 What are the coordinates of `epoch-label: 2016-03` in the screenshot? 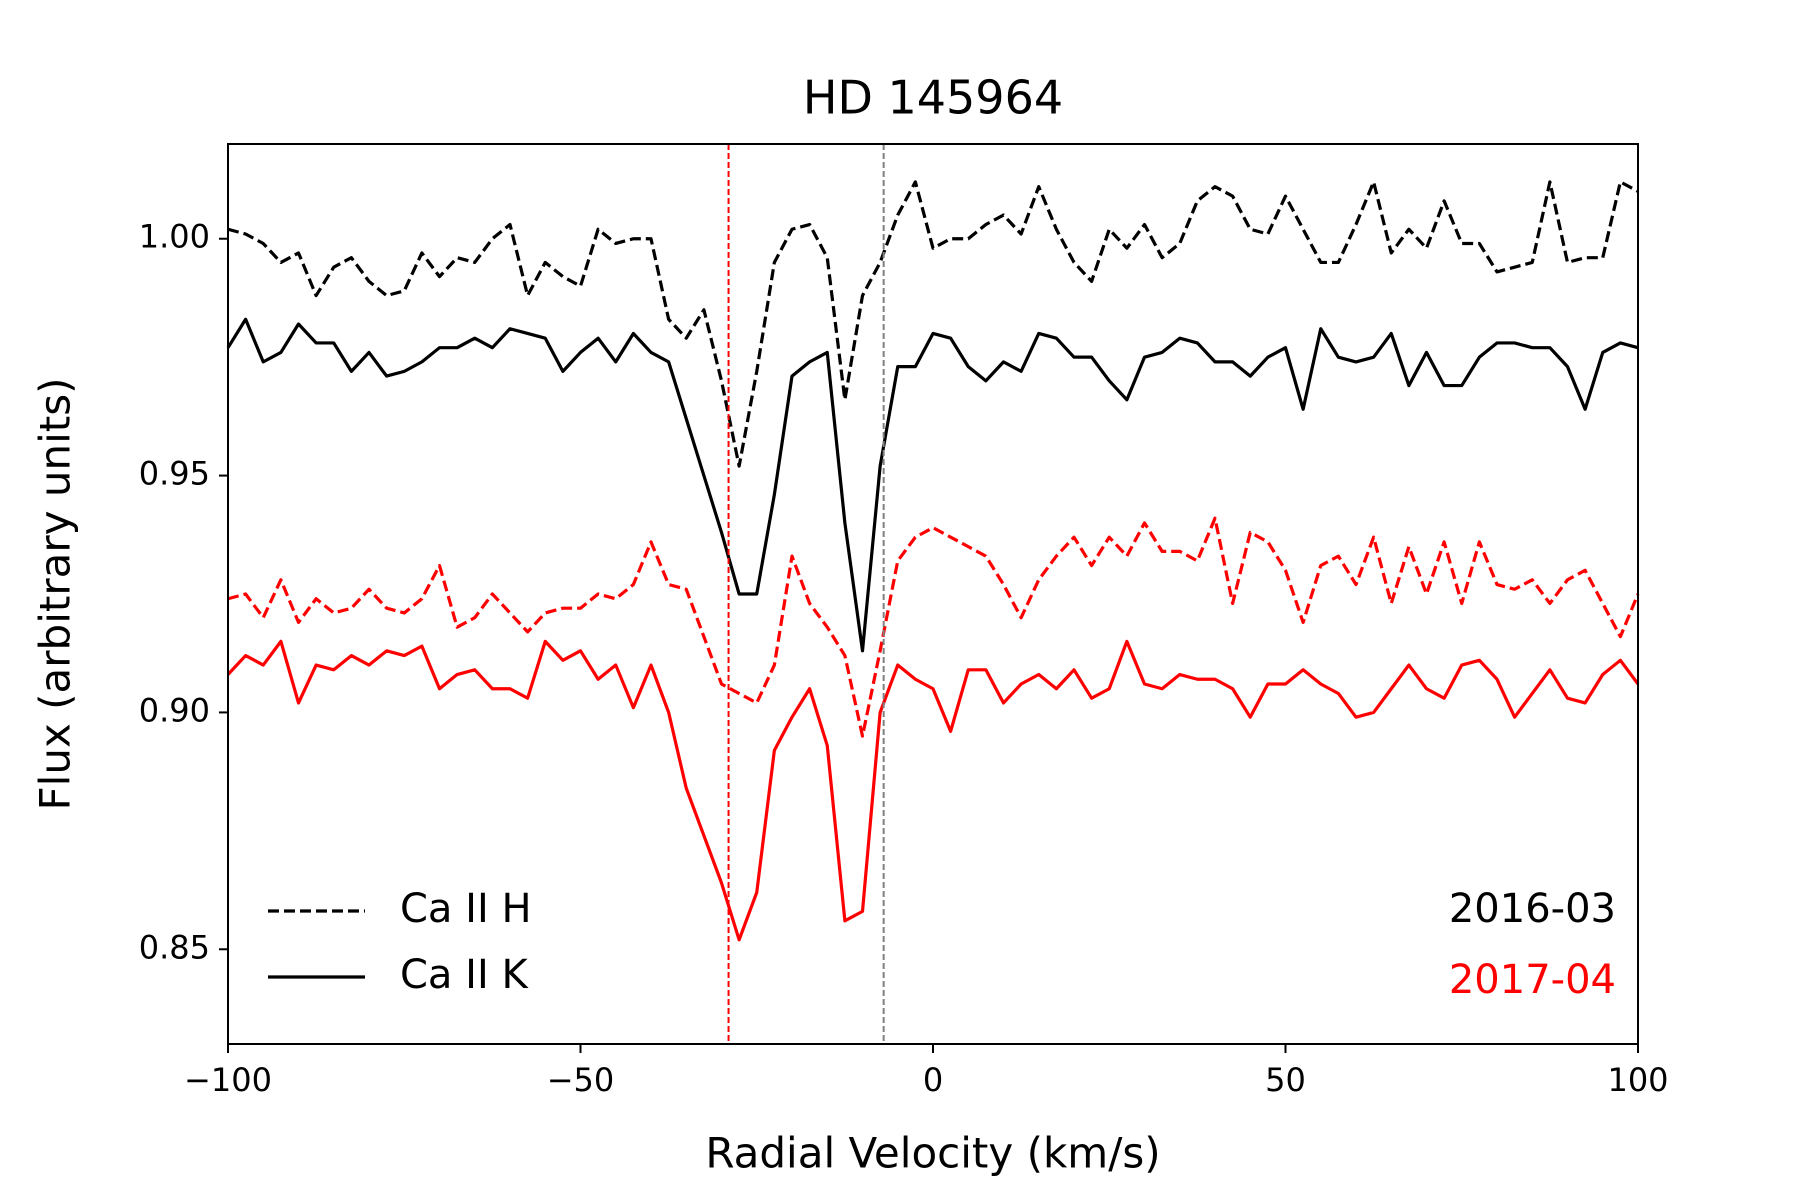 It's located at (1532, 909).